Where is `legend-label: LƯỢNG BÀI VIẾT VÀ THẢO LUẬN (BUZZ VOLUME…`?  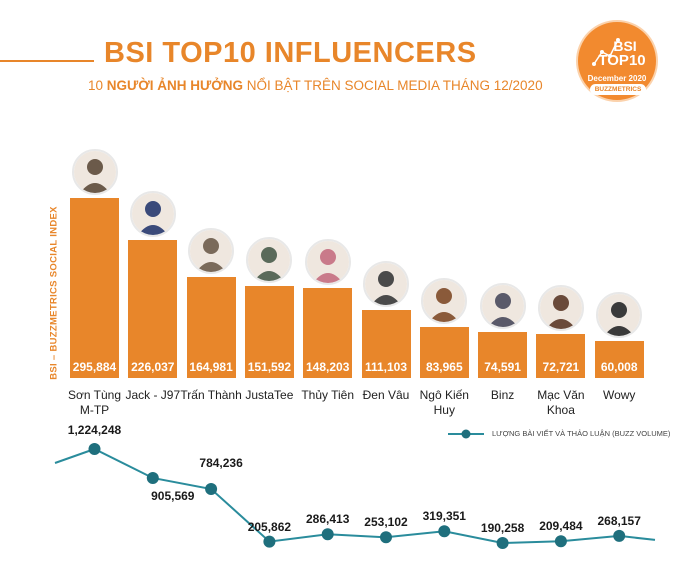 legend-label: LƯỢNG BÀI VIẾT VÀ THẢO LUẬN (BUZZ VOLUME… is located at coordinates (581, 433).